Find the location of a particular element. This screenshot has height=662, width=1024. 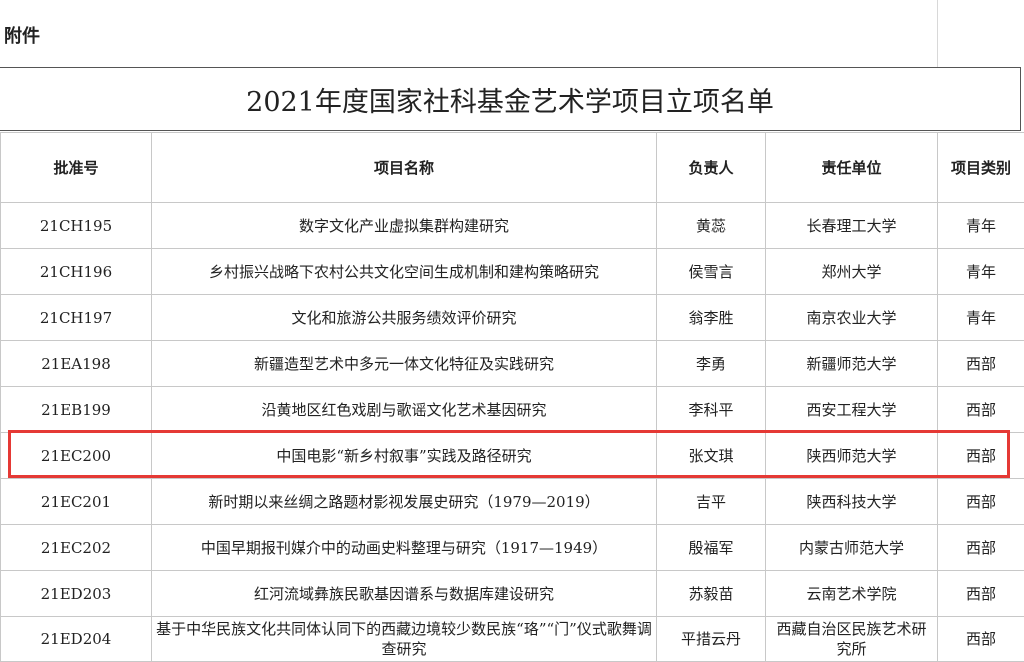

header-project-name: 项目名称 is located at coordinates (404, 168).